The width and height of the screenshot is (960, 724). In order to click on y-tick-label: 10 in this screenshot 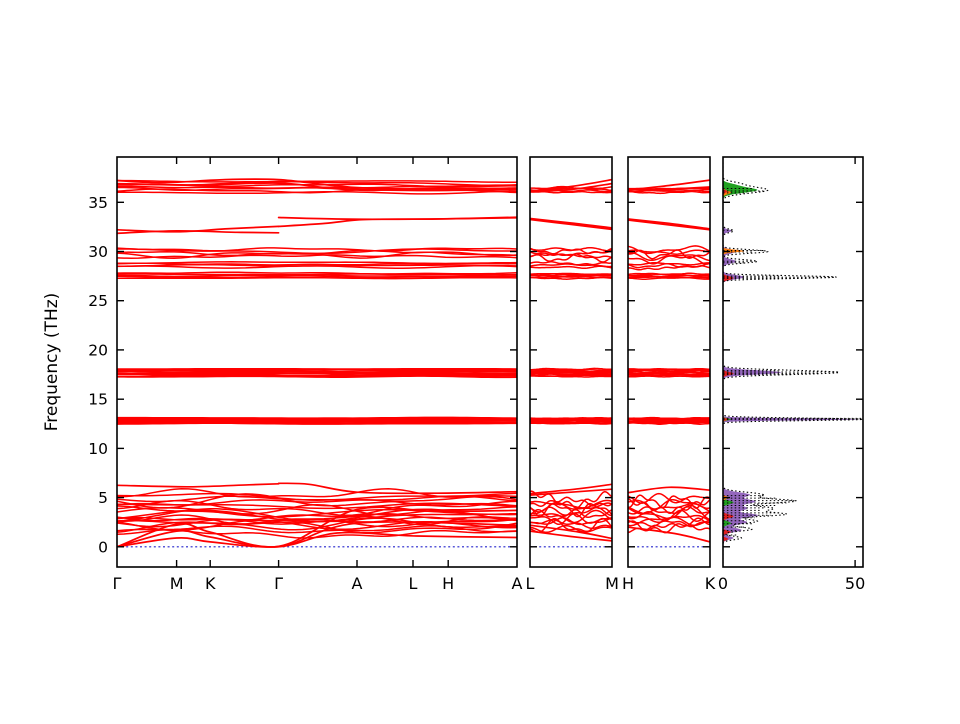, I will do `click(98, 449)`.